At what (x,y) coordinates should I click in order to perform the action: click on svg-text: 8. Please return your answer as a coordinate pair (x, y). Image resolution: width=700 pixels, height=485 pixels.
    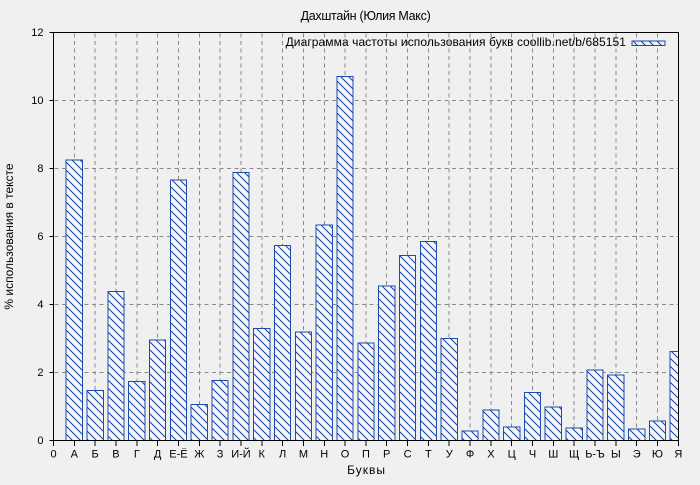
    Looking at the image, I should click on (40, 169).